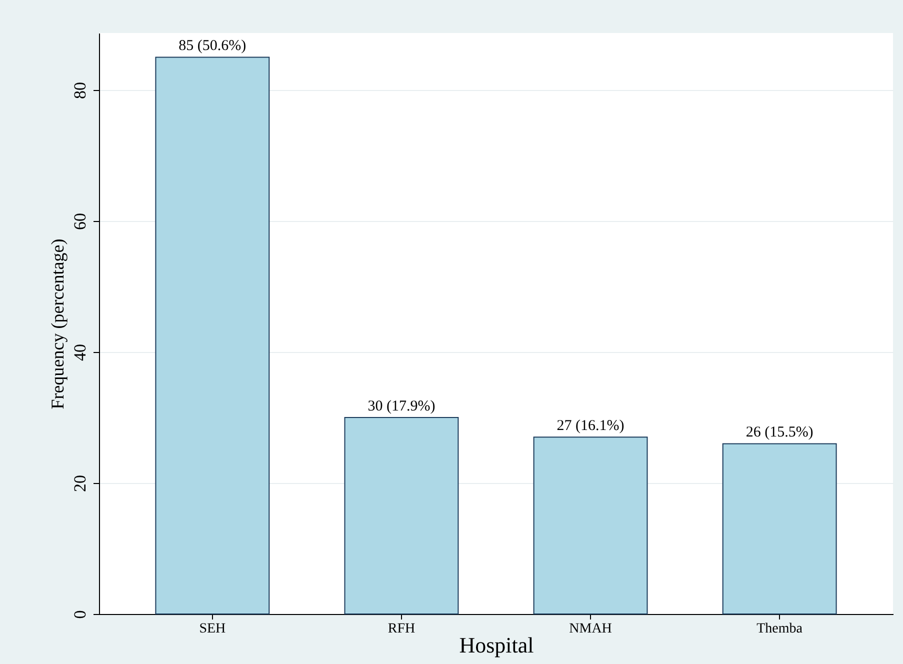 The height and width of the screenshot is (664, 903). What do you see at coordinates (80, 221) in the screenshot?
I see `y-tick-label: 60` at bounding box center [80, 221].